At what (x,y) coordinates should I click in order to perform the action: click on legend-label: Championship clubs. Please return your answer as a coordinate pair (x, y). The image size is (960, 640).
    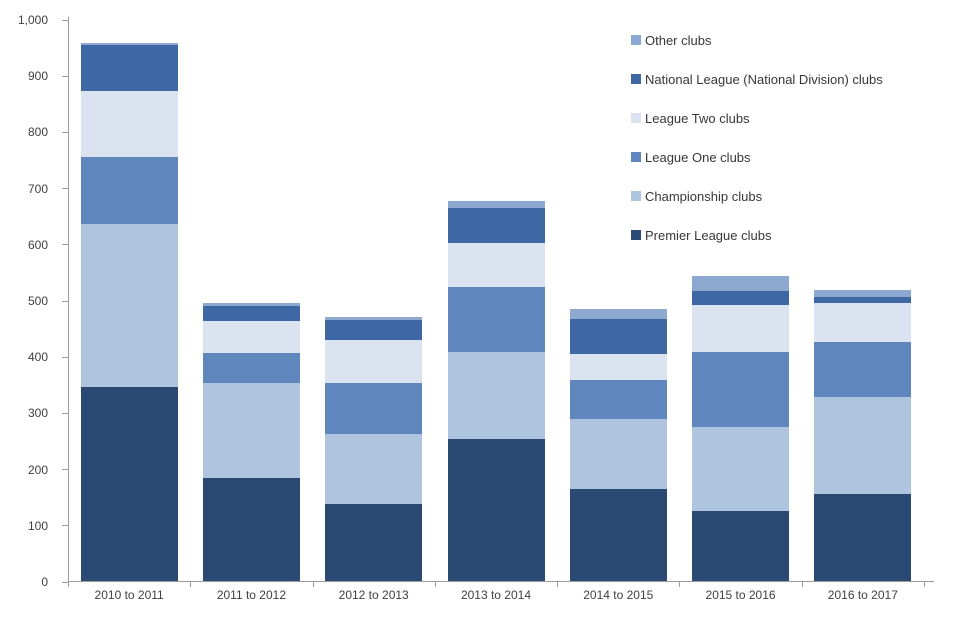
    Looking at the image, I should click on (704, 196).